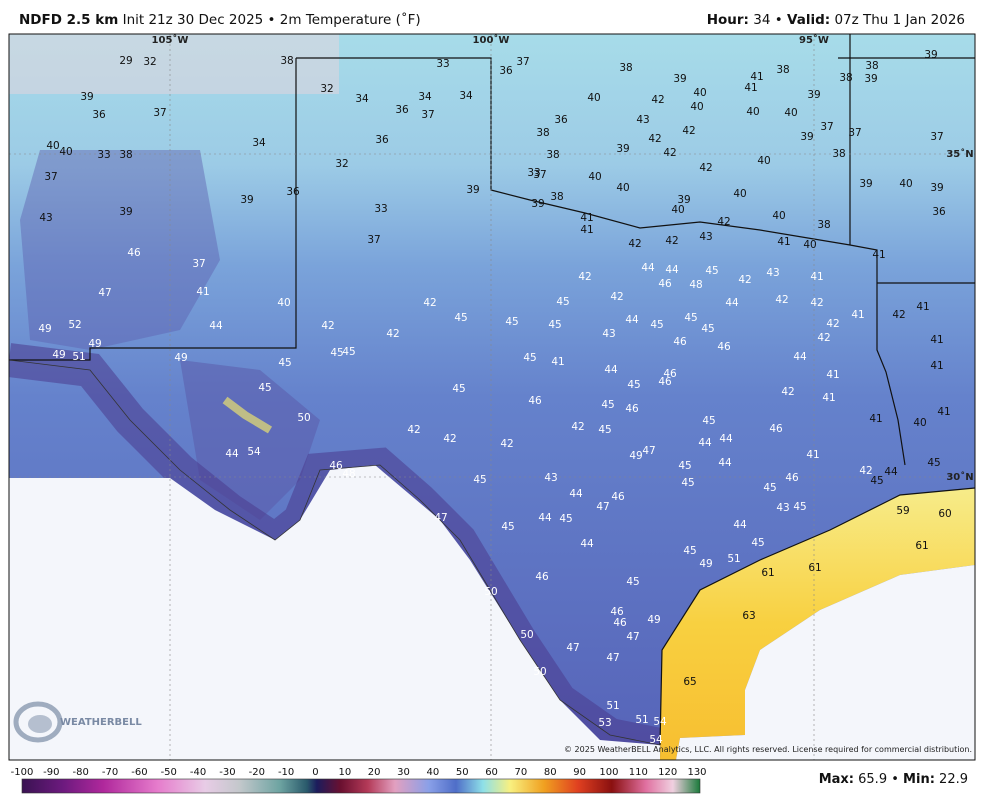  Describe the element at coordinates (814, 40) in the screenshot. I see `longitude-label: 95˚W` at that location.